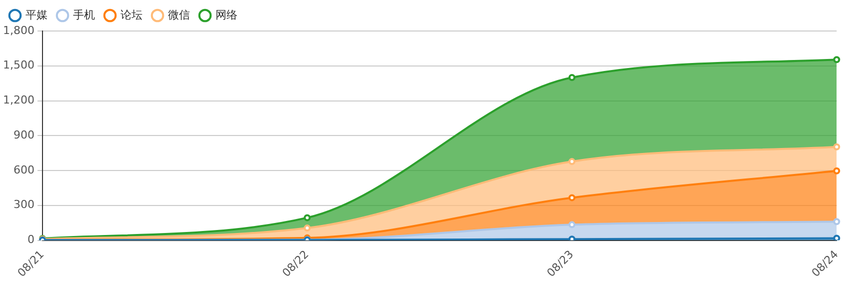  What do you see at coordinates (37, 15) in the screenshot?
I see `legend-label: 平媒` at bounding box center [37, 15].